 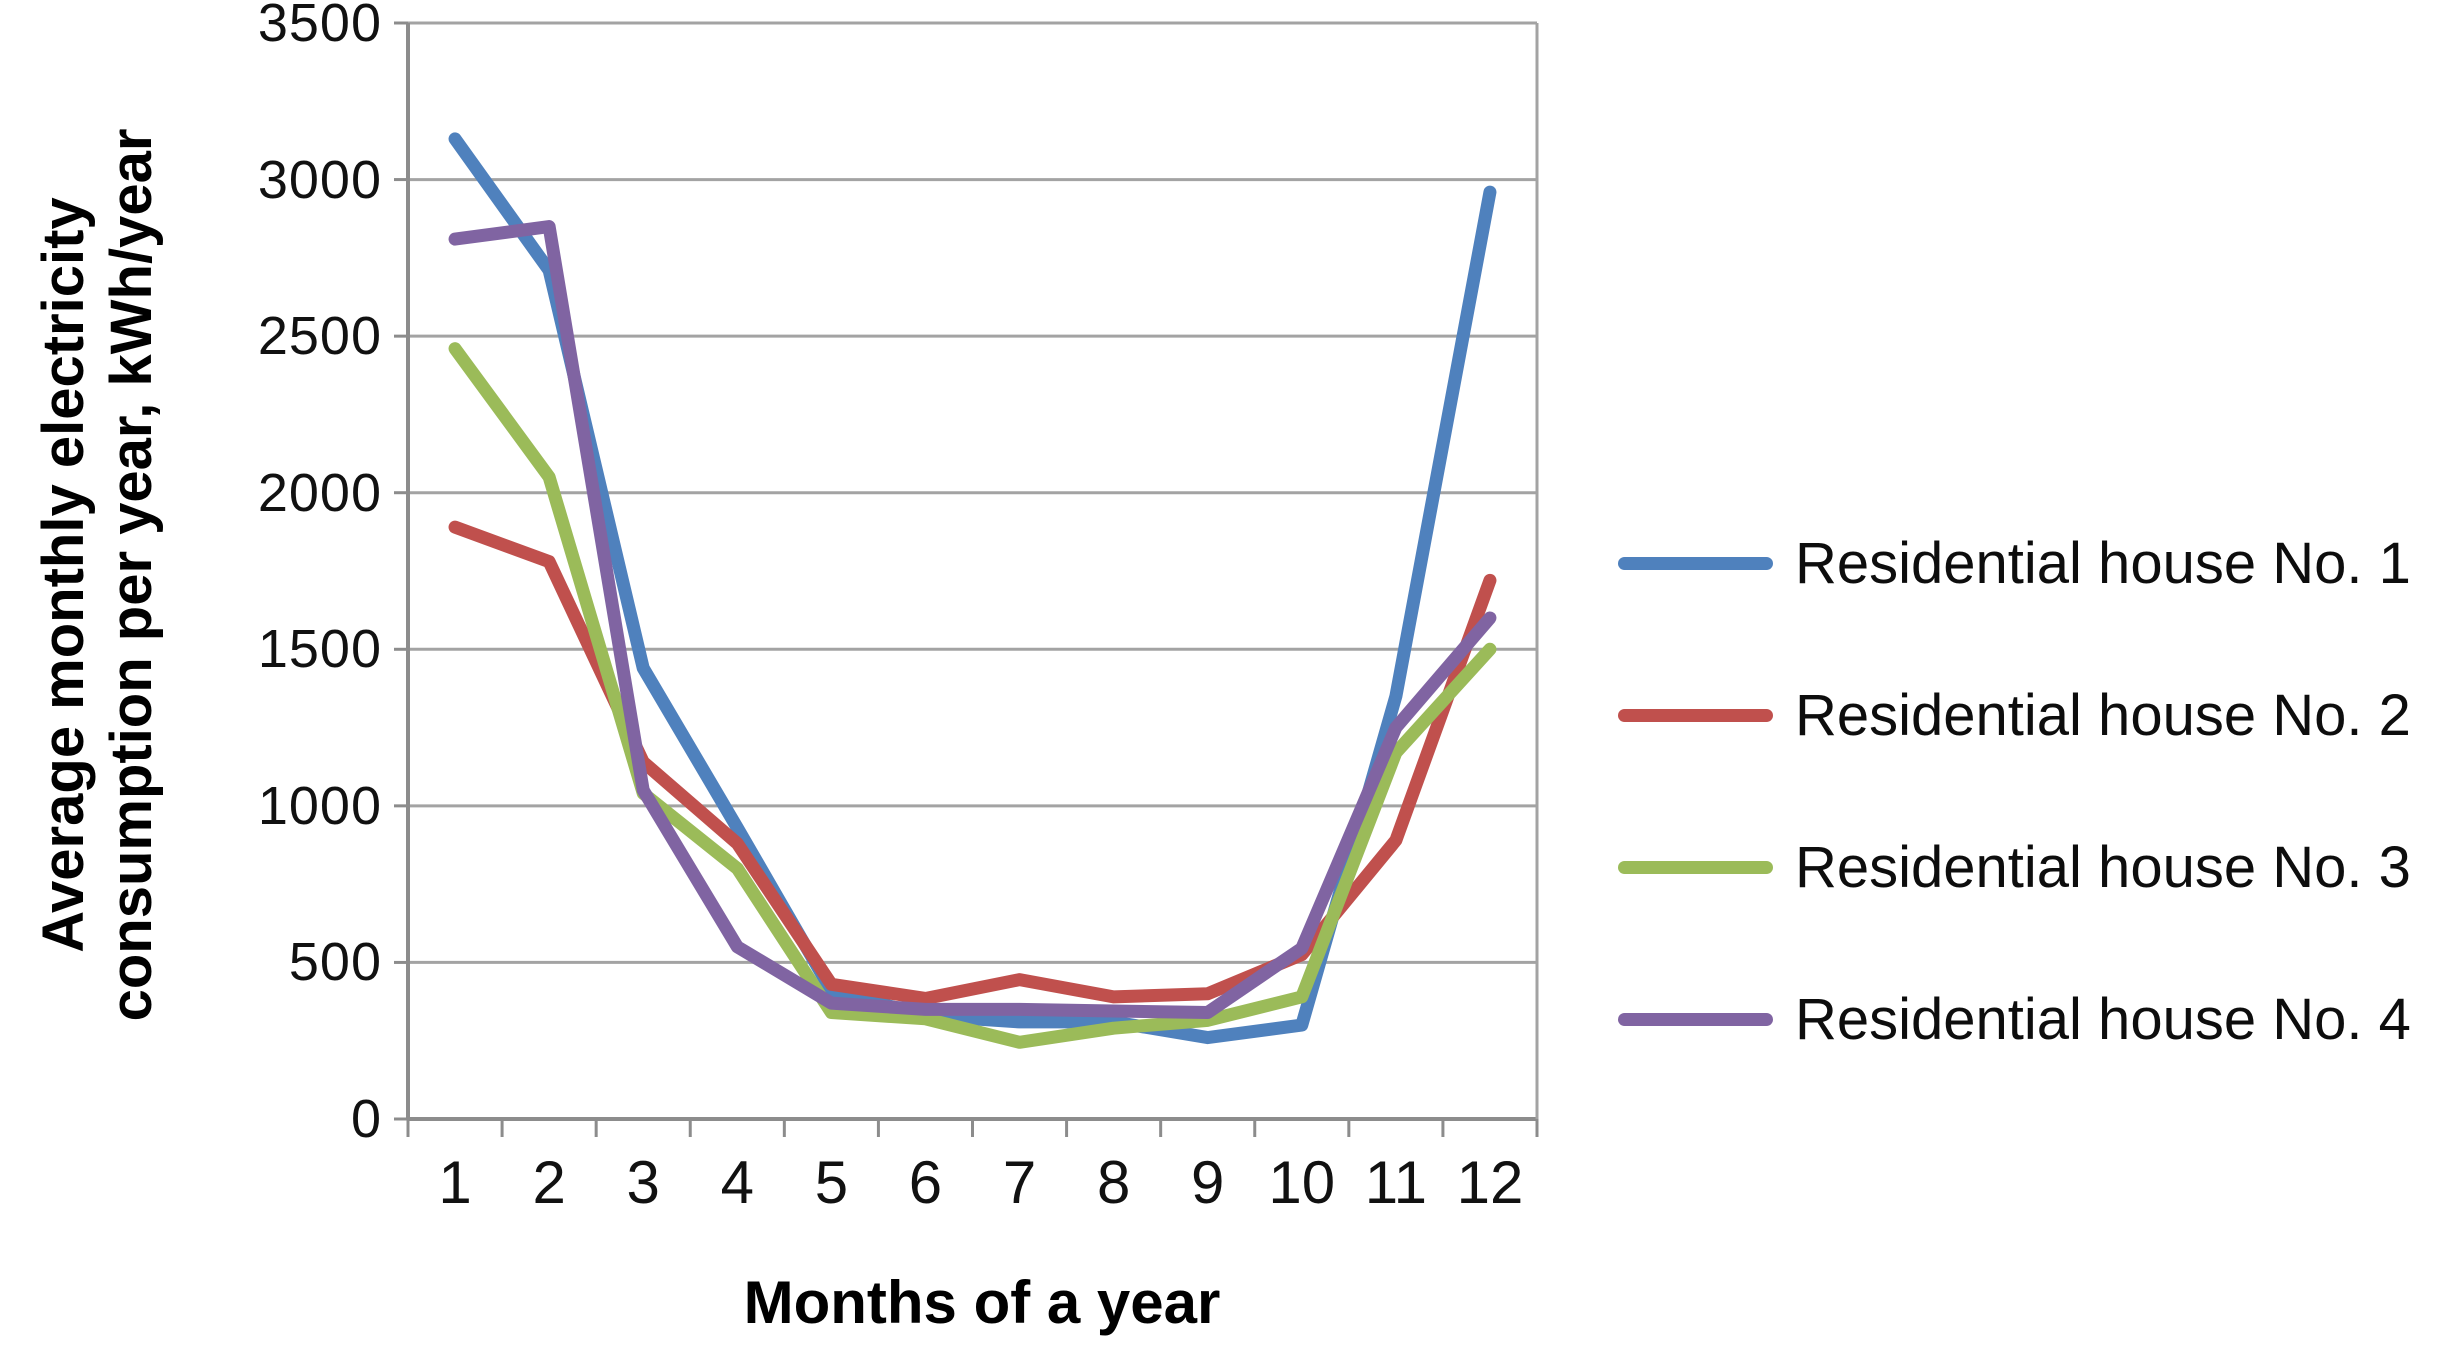 What do you see at coordinates (2103, 867) in the screenshot?
I see `legend-label: Residential house No. 3` at bounding box center [2103, 867].